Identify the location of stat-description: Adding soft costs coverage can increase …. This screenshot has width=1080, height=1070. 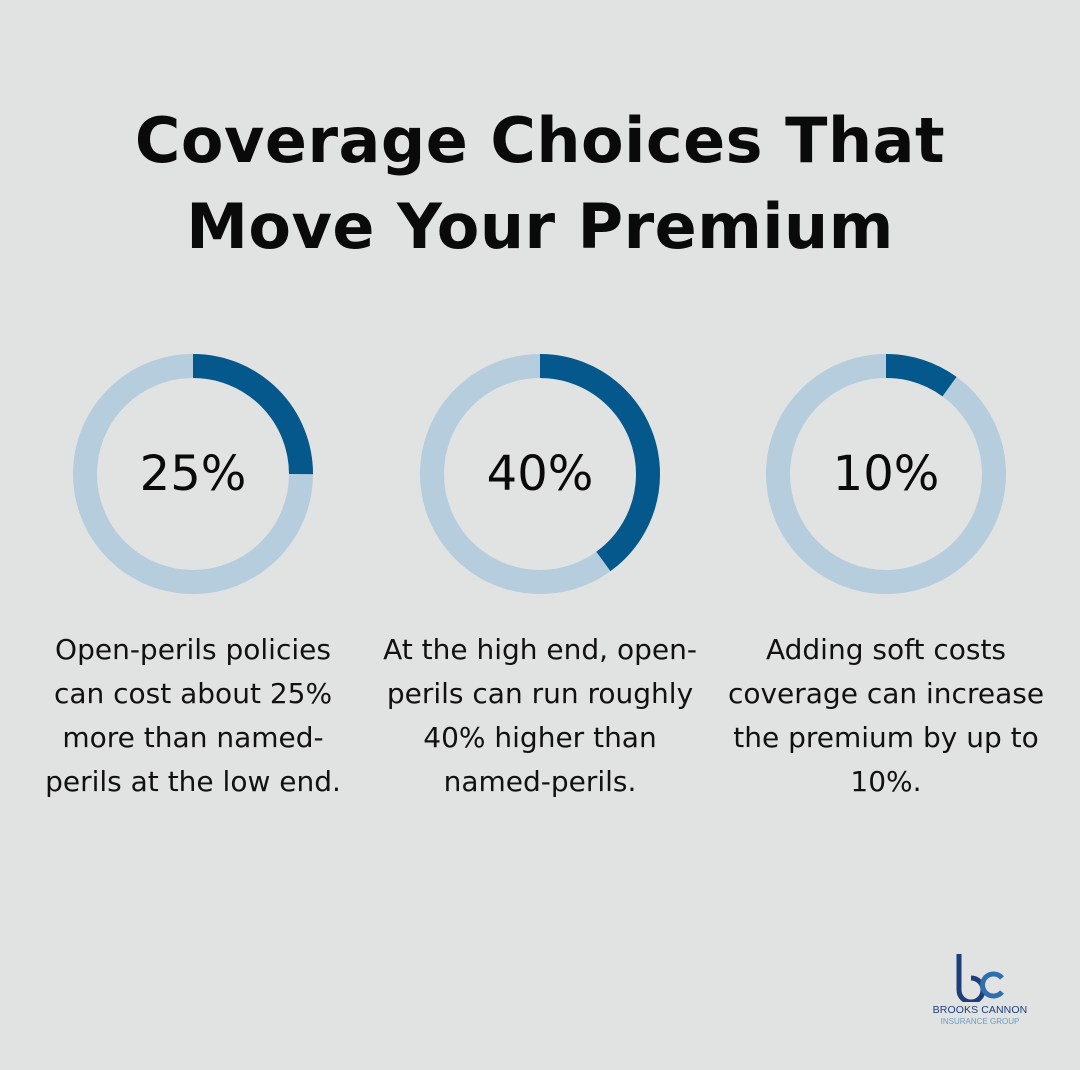
(886, 715).